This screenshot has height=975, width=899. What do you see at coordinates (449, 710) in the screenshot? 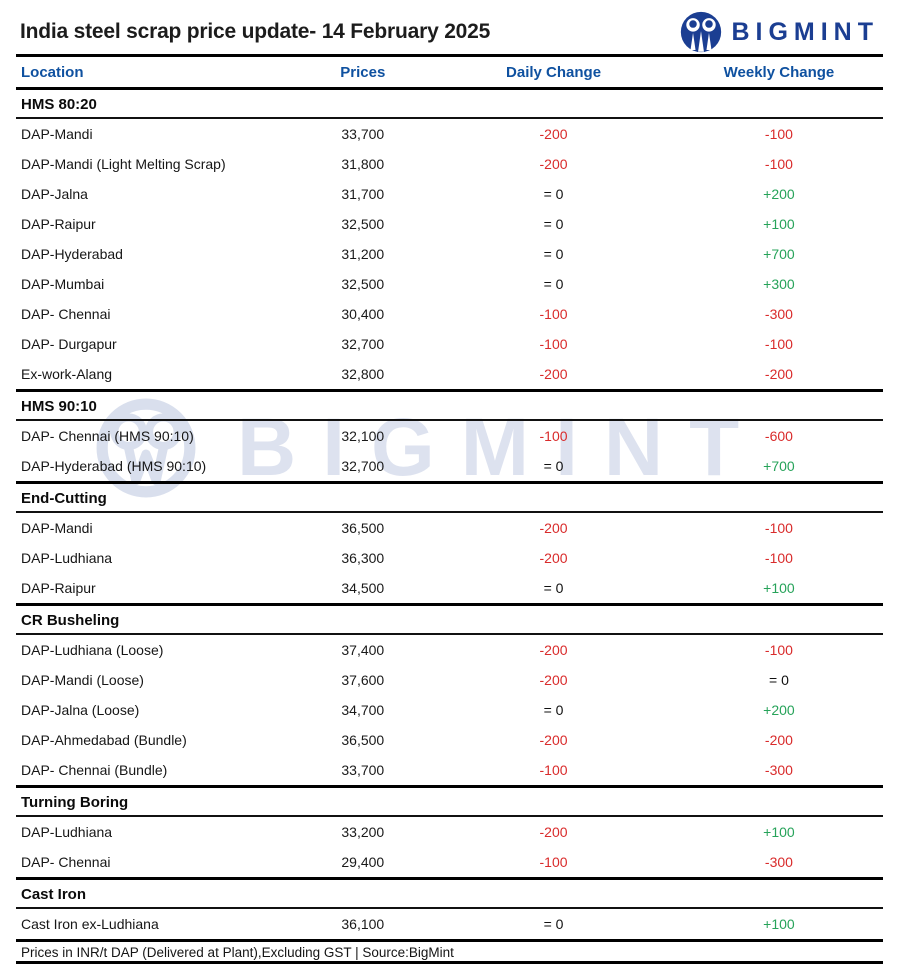
I see `table-row: DAP-Jalna (Loose) 34,700 = 0 +200` at bounding box center [449, 710].